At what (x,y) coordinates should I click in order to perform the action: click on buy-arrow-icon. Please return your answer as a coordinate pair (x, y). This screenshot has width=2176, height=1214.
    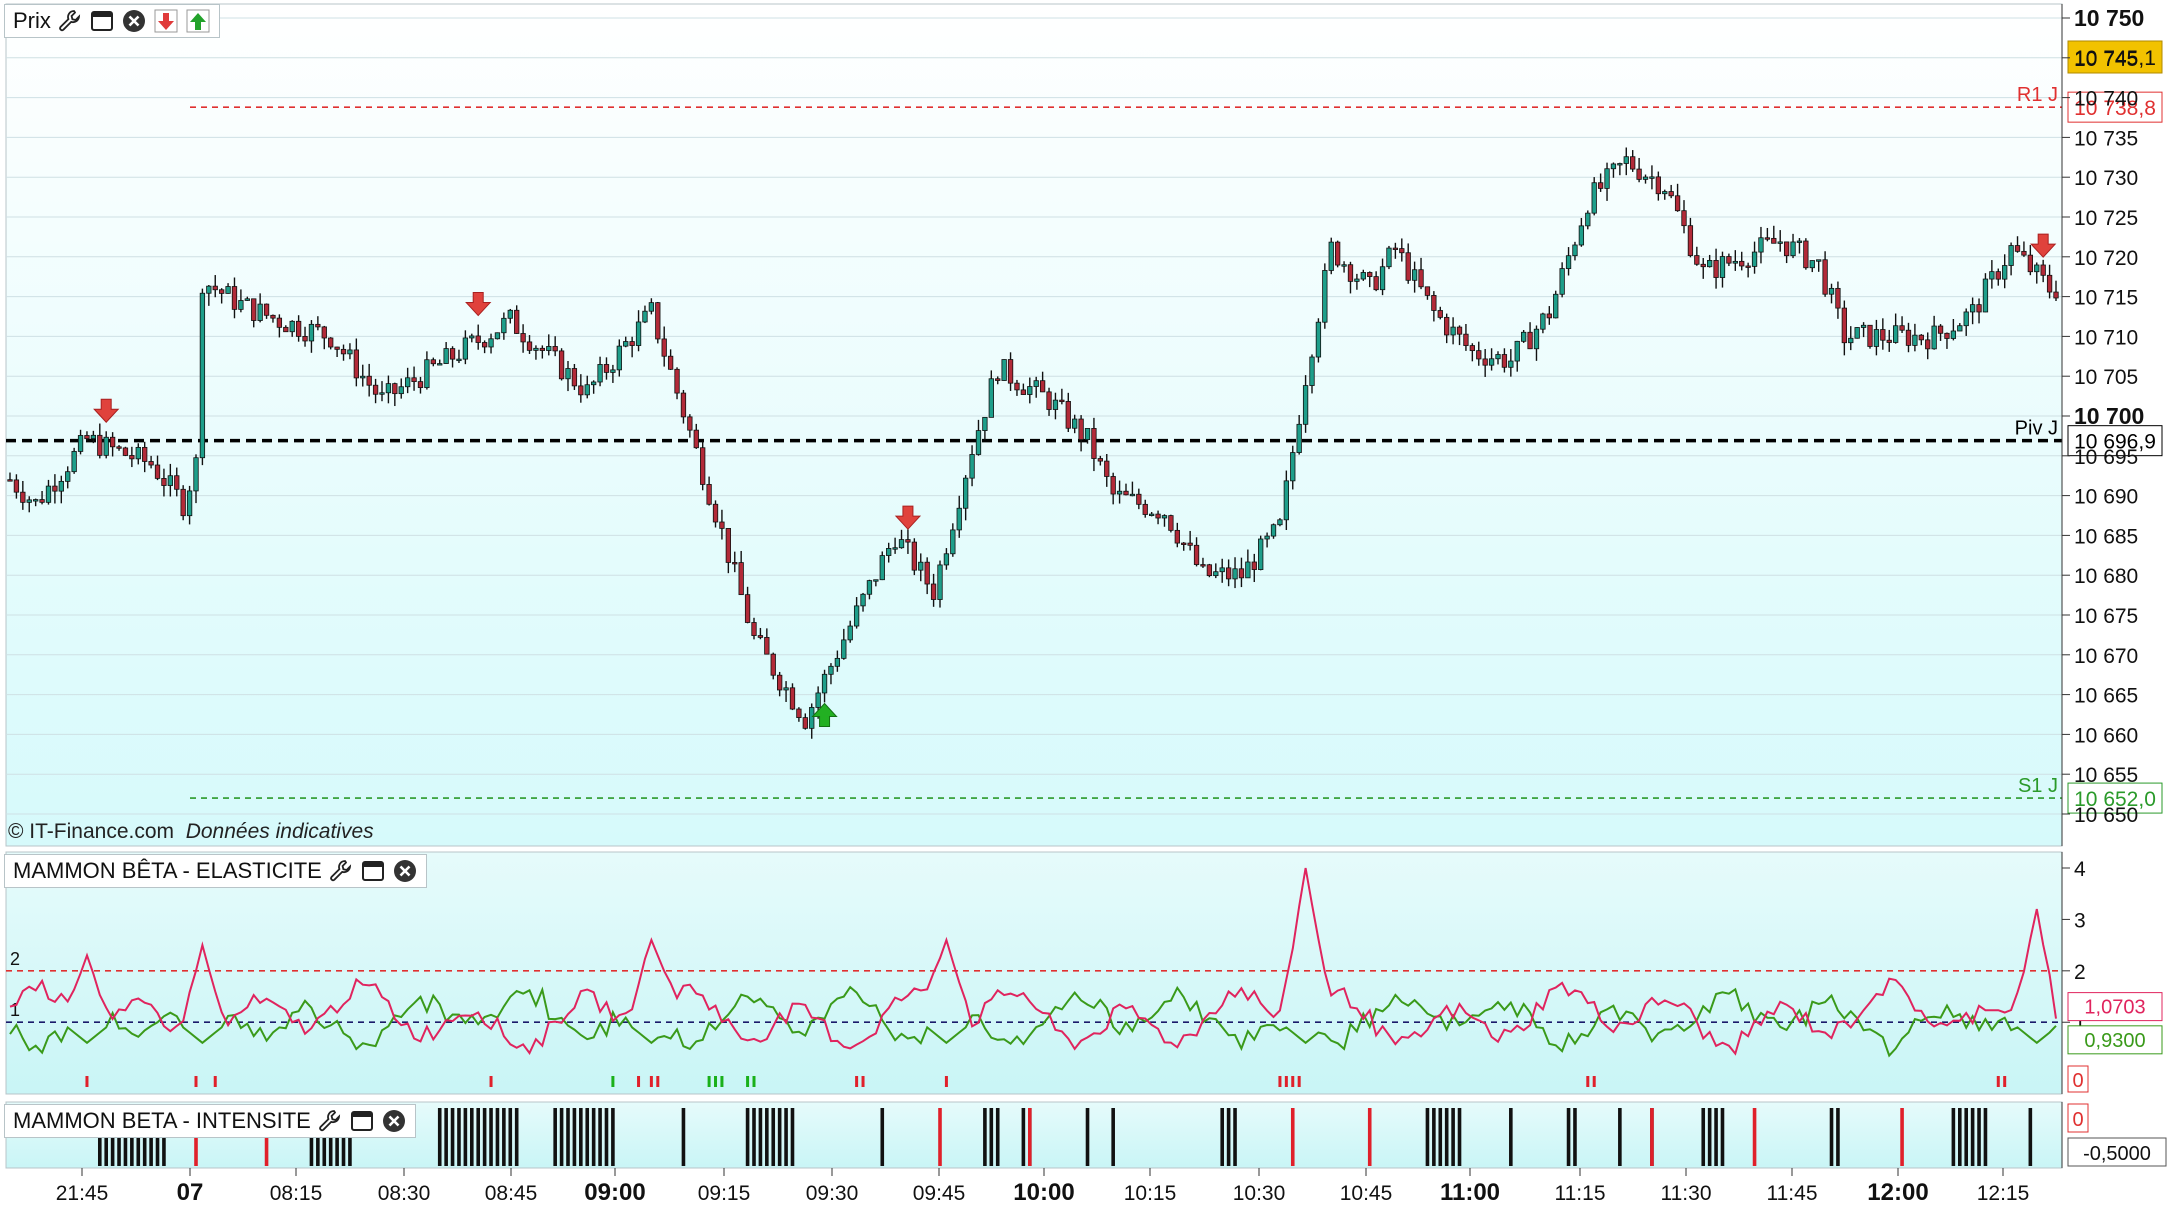
    Looking at the image, I should click on (198, 21).